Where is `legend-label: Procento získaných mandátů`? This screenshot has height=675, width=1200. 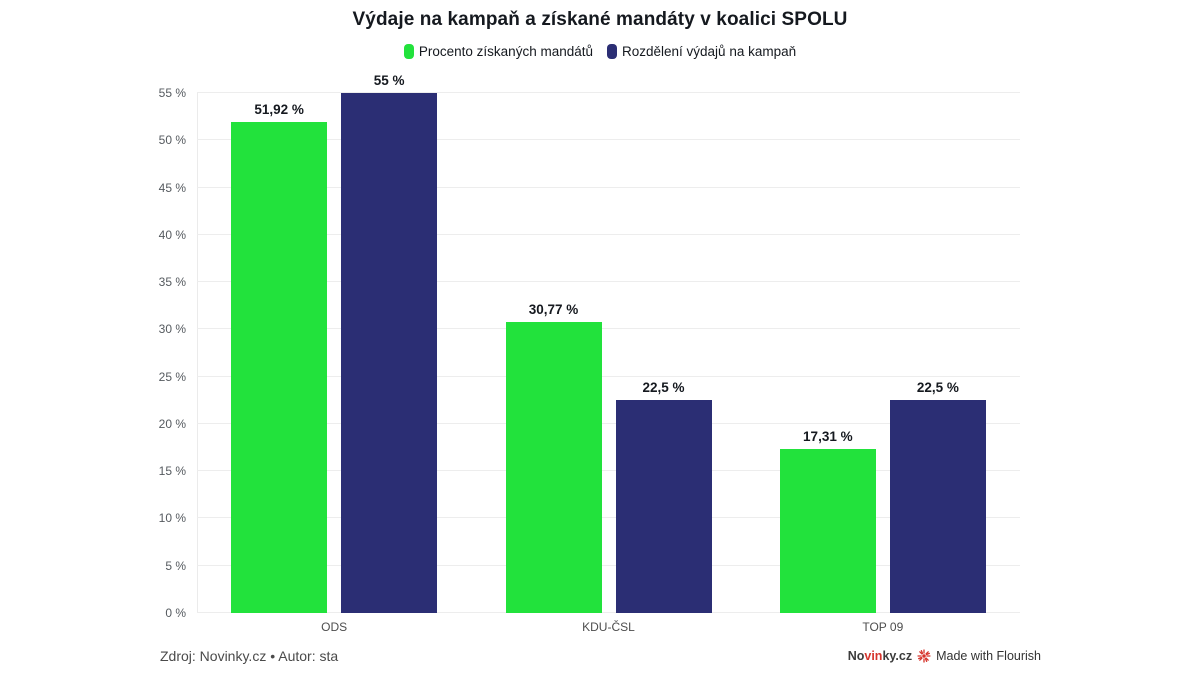
legend-label: Procento získaných mandátů is located at coordinates (505, 51).